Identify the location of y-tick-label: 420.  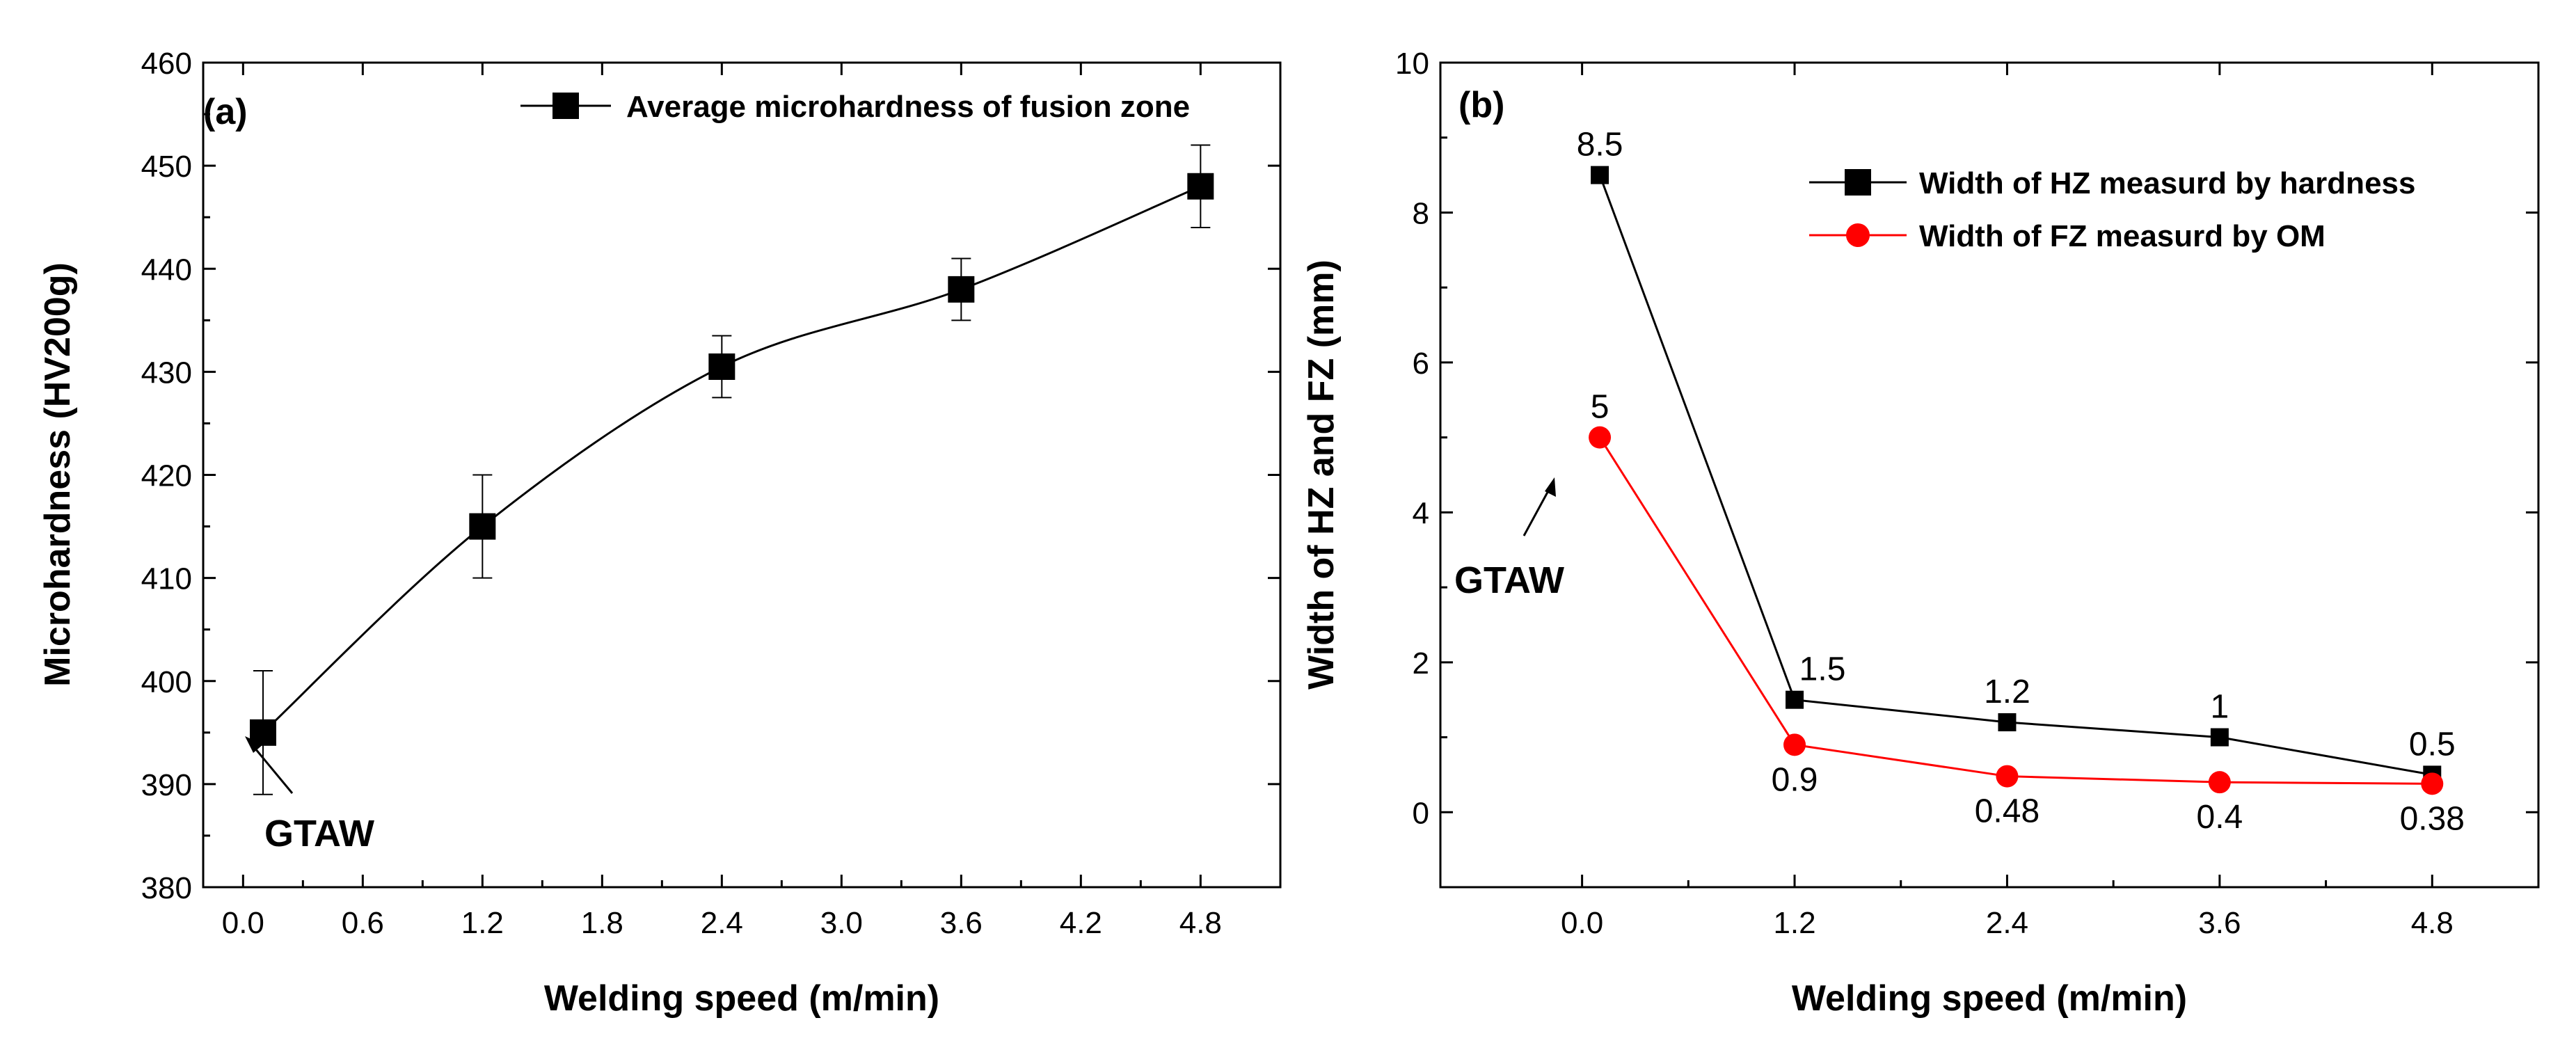
(166, 476).